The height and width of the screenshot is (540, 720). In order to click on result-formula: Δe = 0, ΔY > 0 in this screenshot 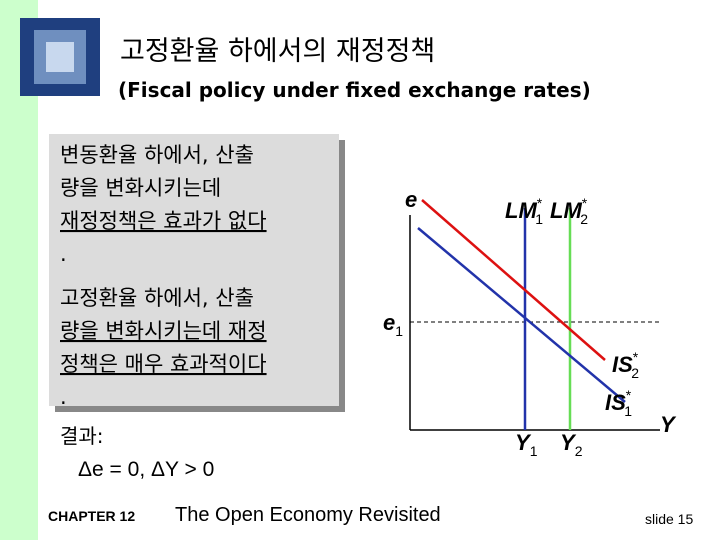, I will do `click(146, 469)`.